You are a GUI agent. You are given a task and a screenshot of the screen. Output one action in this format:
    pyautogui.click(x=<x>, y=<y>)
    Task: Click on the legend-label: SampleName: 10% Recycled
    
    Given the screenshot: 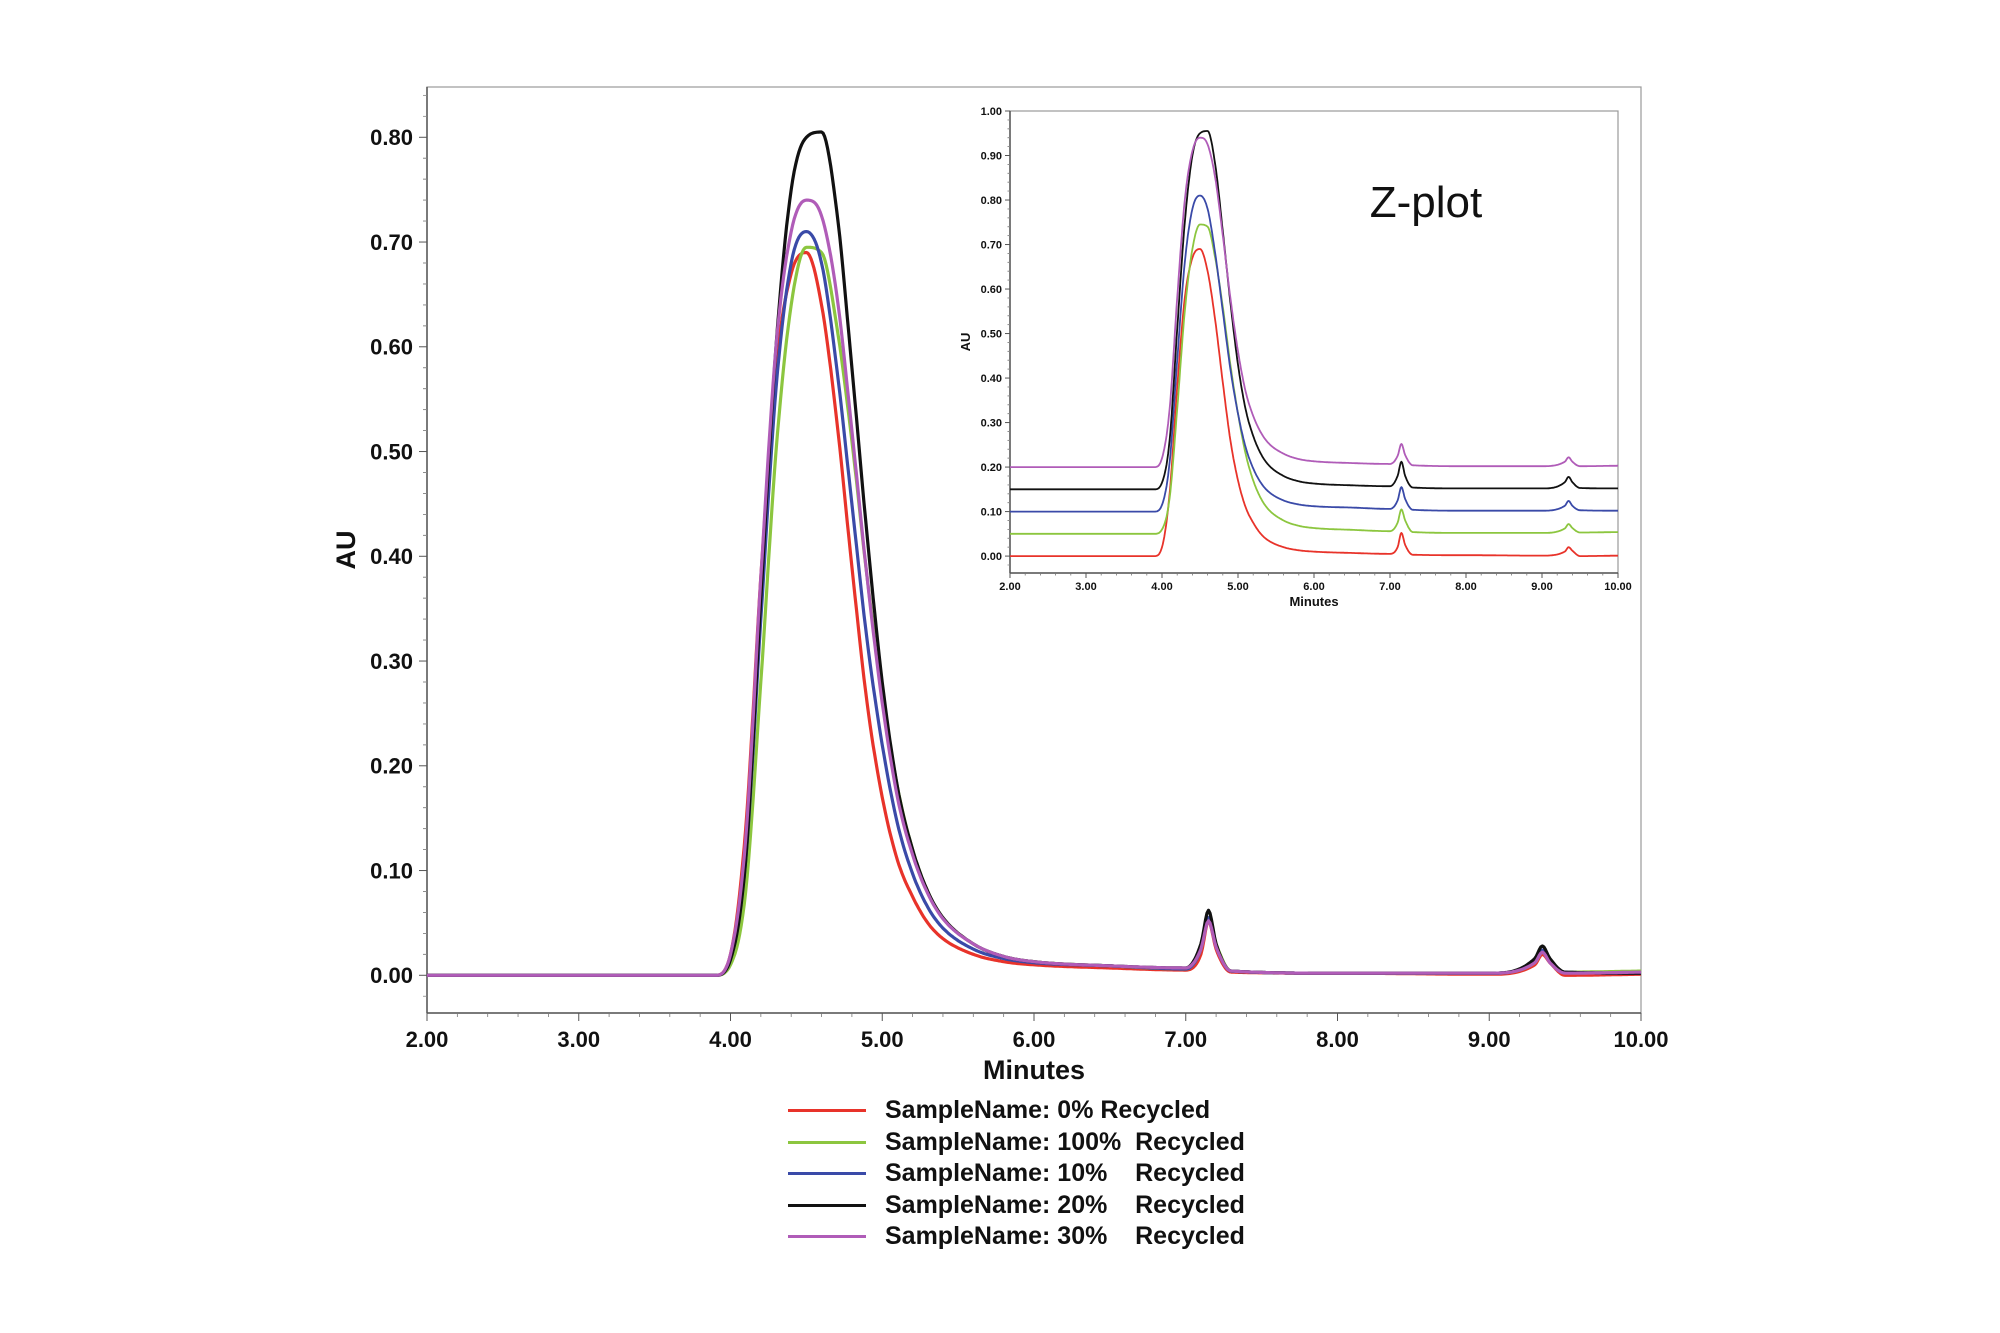 What is the action you would take?
    pyautogui.click(x=1065, y=1173)
    